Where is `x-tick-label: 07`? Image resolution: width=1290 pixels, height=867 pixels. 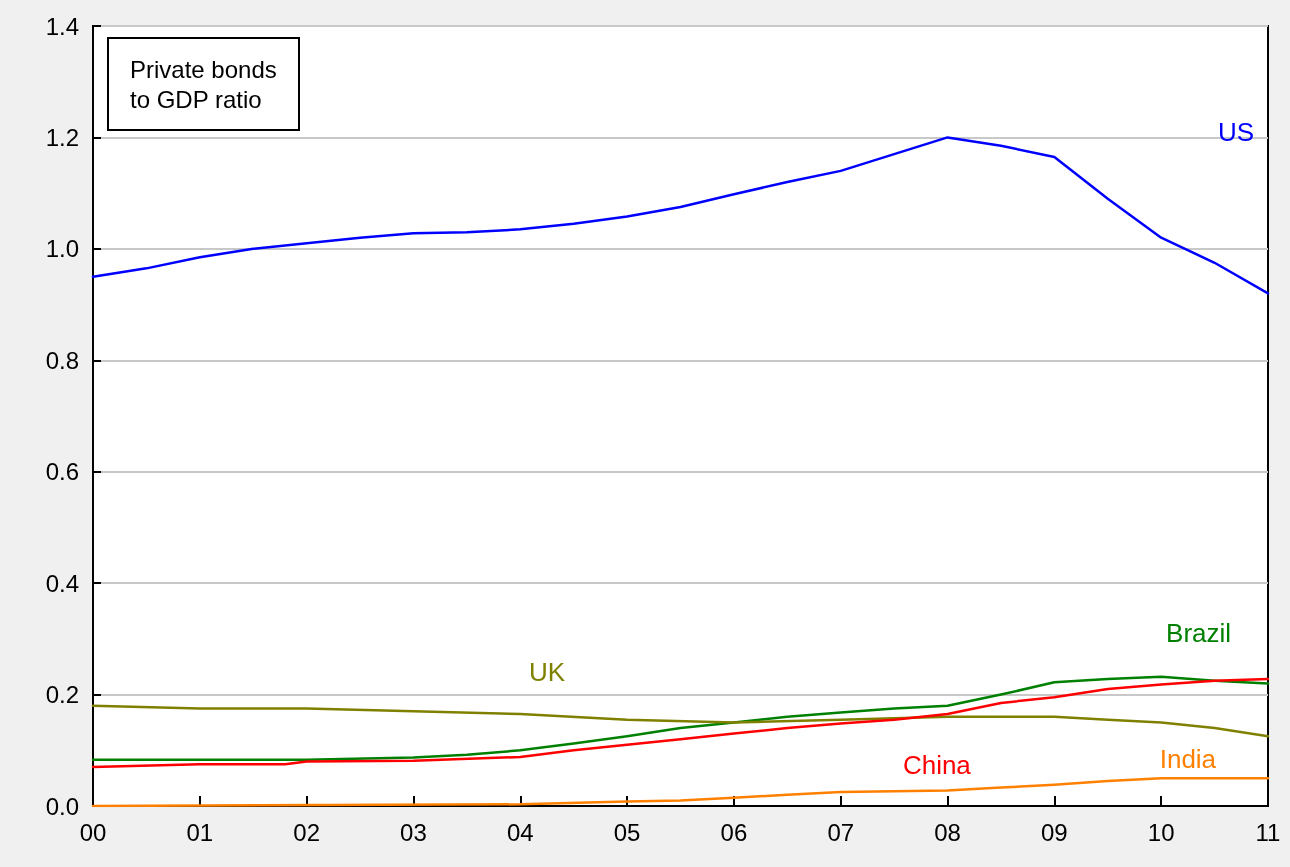
x-tick-label: 07 is located at coordinates (841, 832).